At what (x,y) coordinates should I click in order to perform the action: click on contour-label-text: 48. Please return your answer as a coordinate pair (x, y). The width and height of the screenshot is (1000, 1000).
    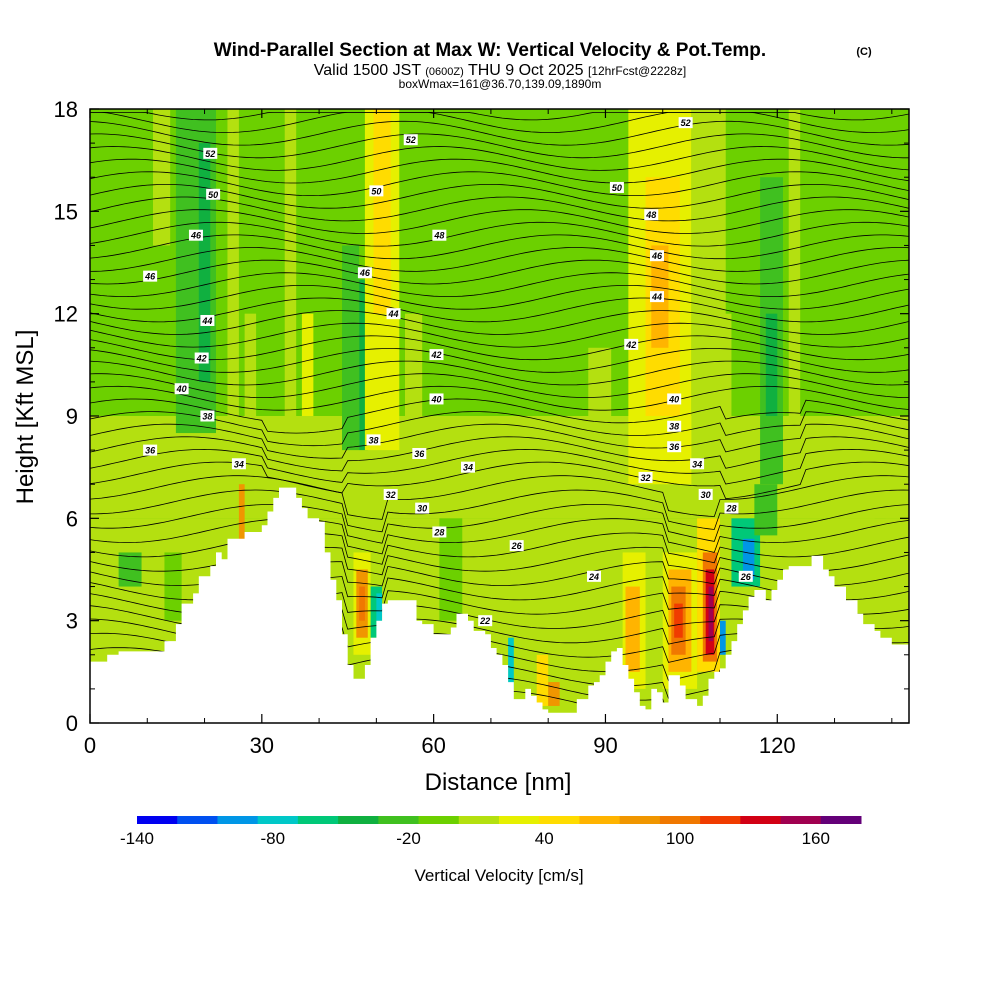
    Looking at the image, I should click on (438, 236).